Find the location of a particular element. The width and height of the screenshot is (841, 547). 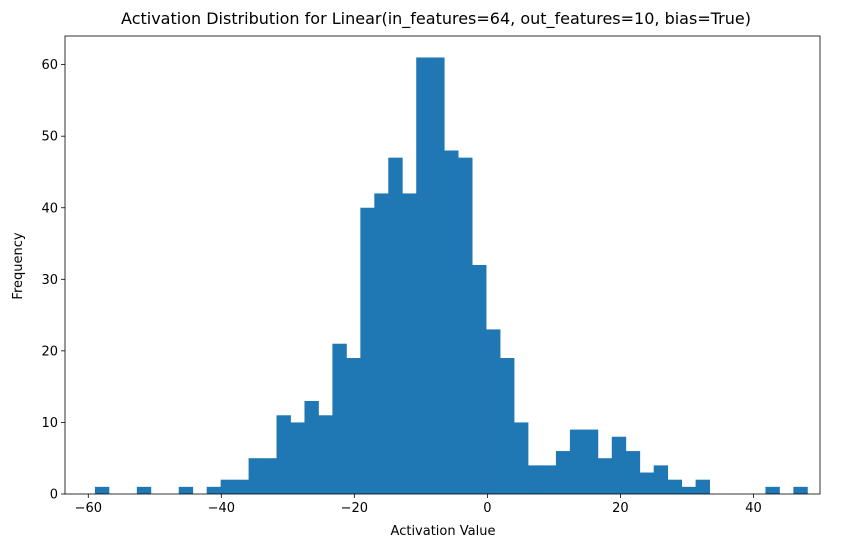

y-axis-title: Frequency is located at coordinates (18, 265).